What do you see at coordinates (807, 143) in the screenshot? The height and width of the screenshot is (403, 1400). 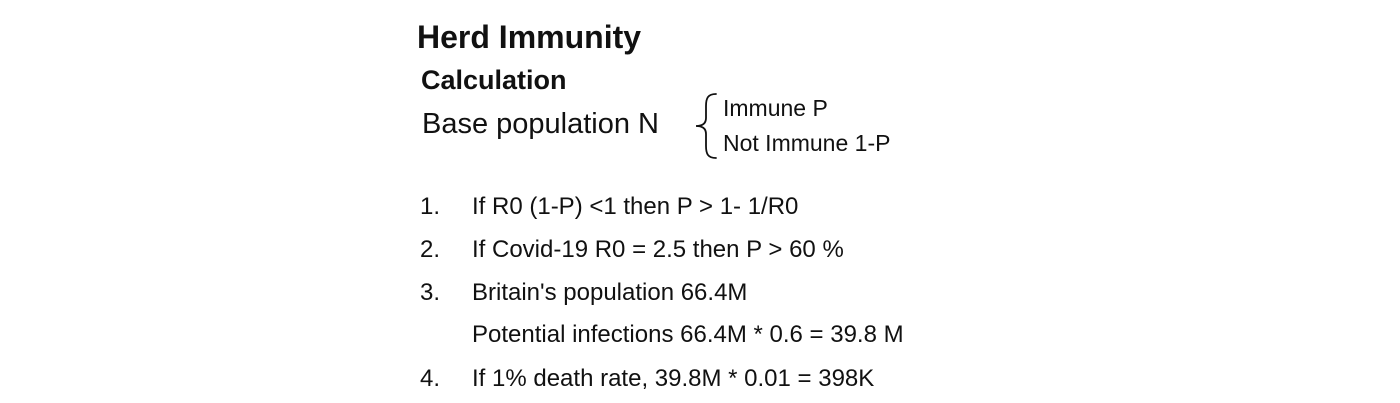 I see `not-immune-branch: Not Immune 1-P` at bounding box center [807, 143].